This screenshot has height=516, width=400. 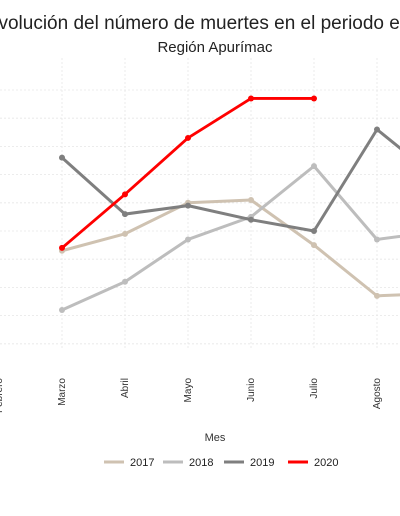 I want to click on data-point-2018-marzo, so click(x=62, y=309).